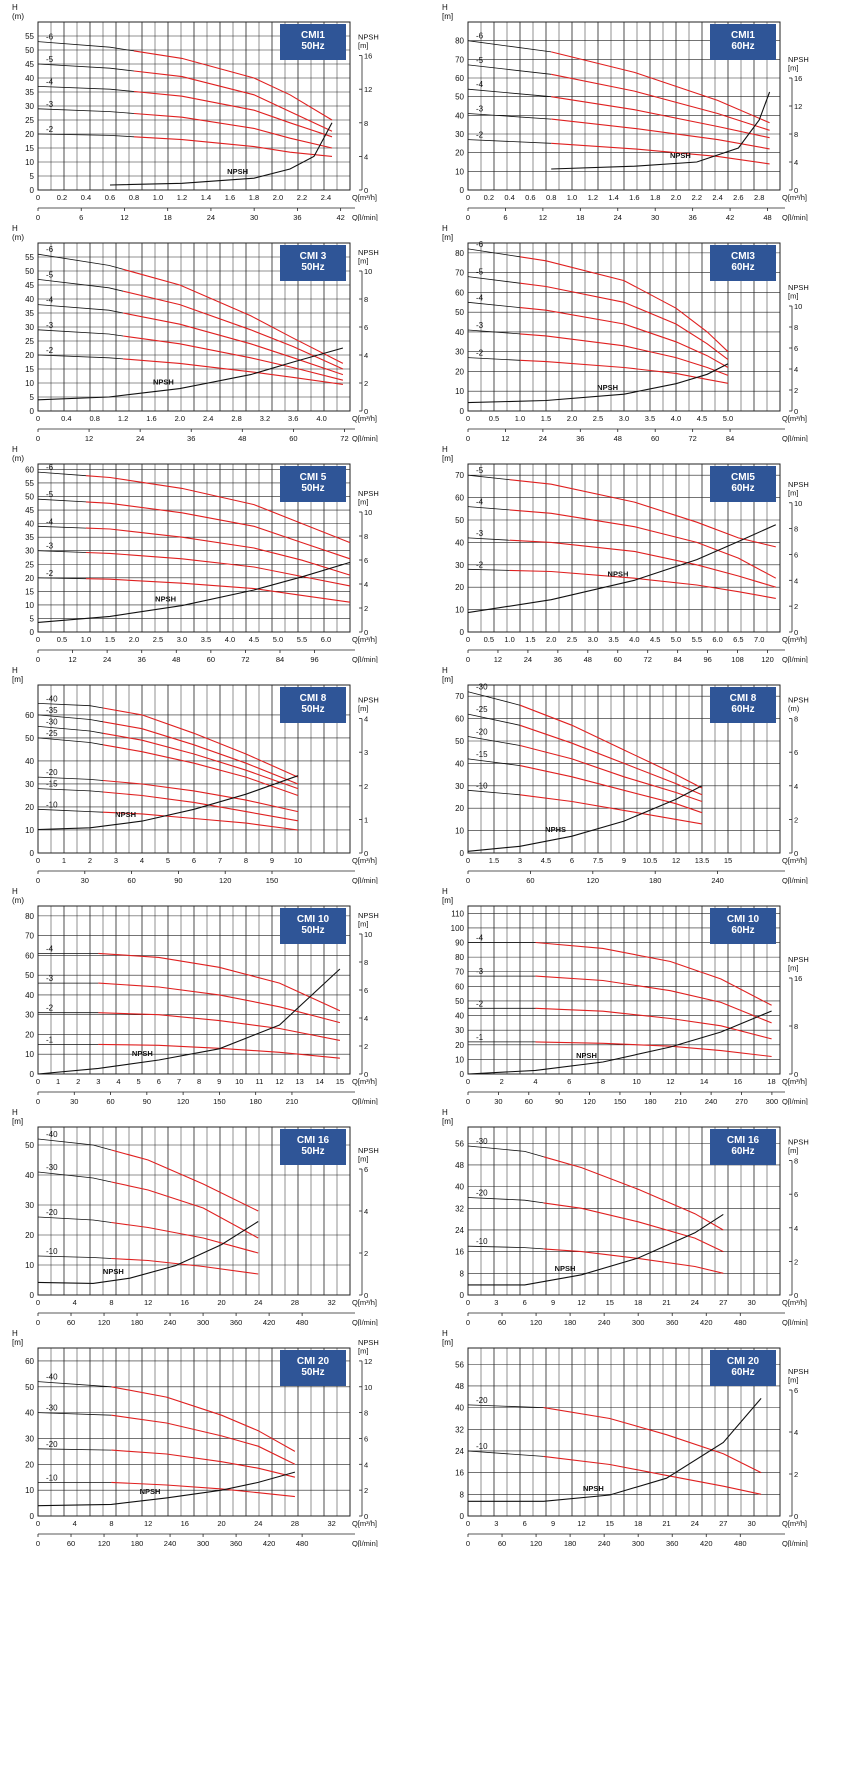 Image resolution: width=860 pixels, height=1770 pixels. What do you see at coordinates (536, 1543) in the screenshot?
I see `flow2-tick-label: 120` at bounding box center [536, 1543].